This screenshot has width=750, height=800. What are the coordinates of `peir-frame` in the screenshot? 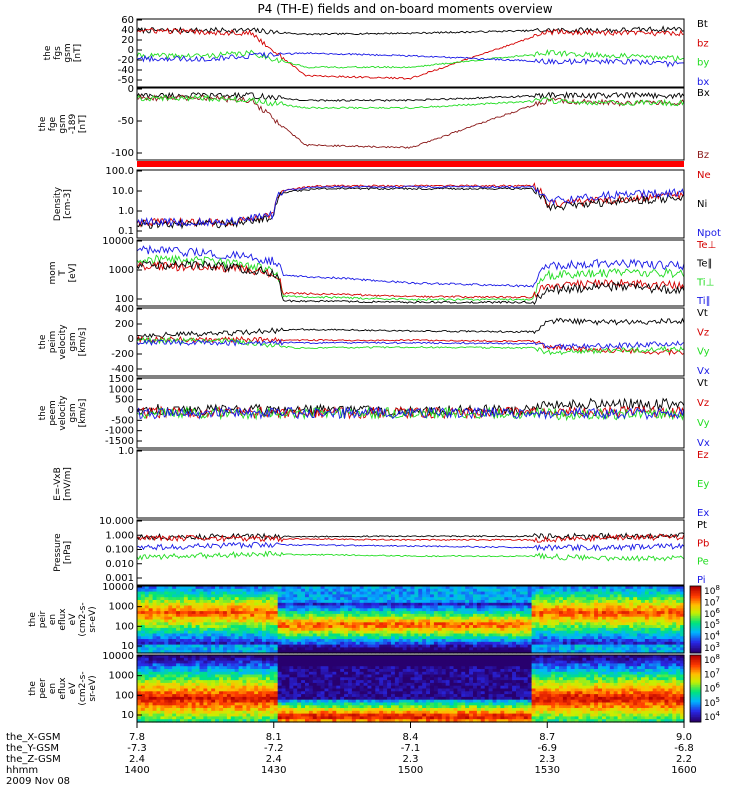 It's located at (410, 619).